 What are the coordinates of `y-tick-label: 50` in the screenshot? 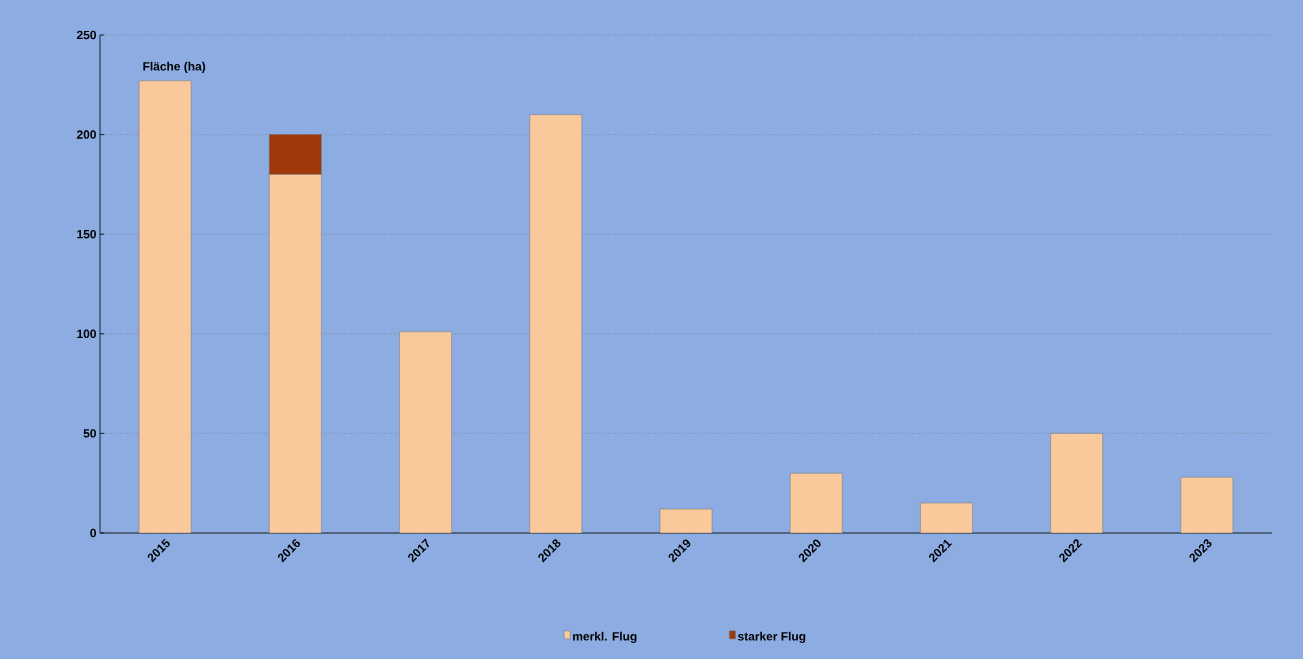 It's located at (89, 433).